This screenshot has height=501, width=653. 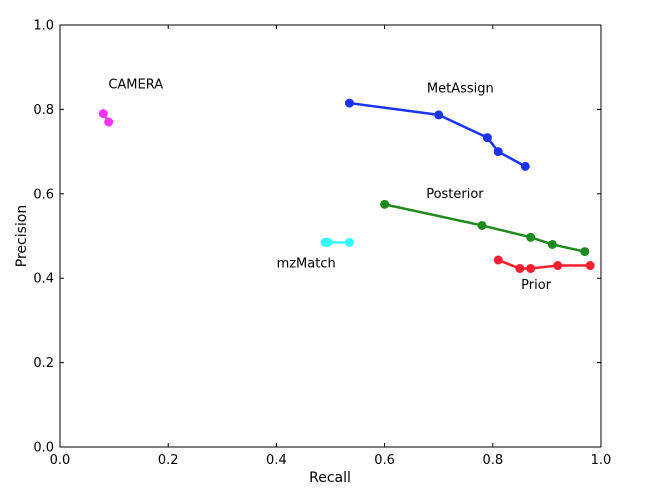 What do you see at coordinates (168, 460) in the screenshot?
I see `x-tick-label: 0.2` at bounding box center [168, 460].